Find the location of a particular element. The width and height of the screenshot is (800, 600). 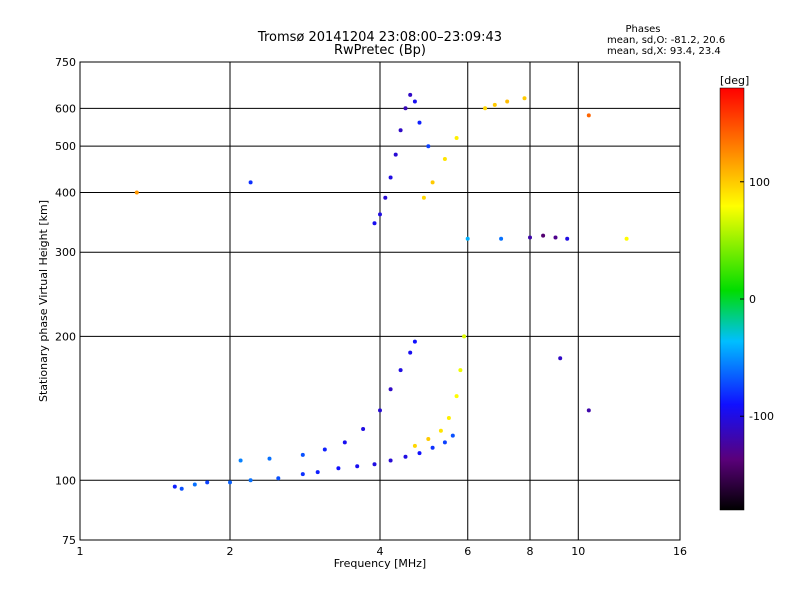

x-tick-label: 2 is located at coordinates (230, 551).